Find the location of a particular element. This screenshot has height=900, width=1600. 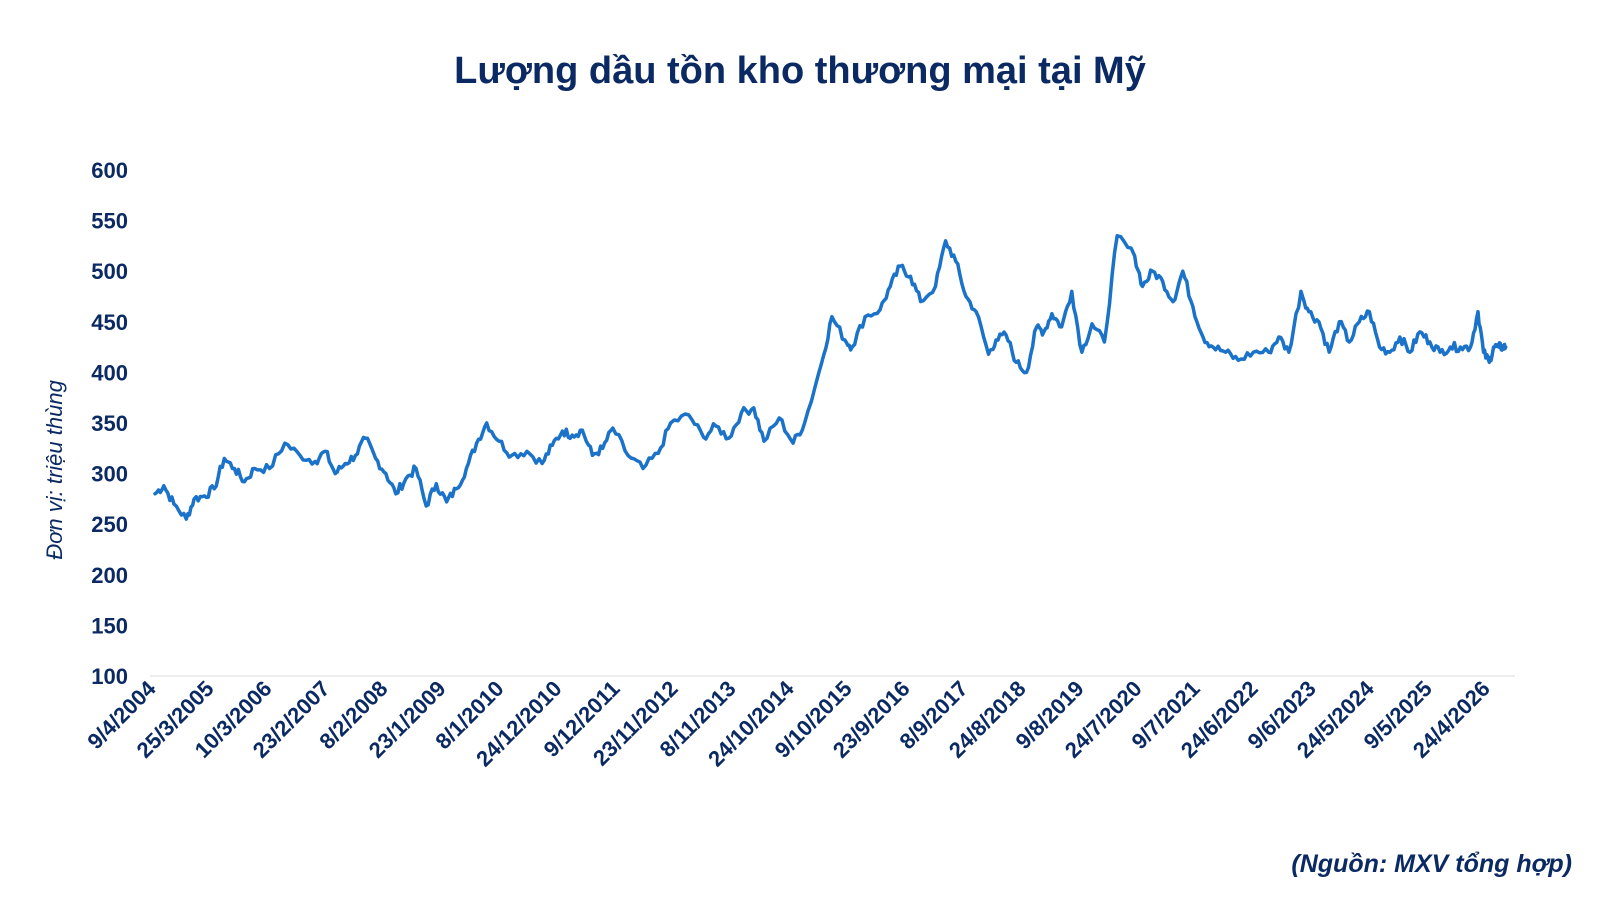

y-tick-label: 450 is located at coordinates (109, 322).